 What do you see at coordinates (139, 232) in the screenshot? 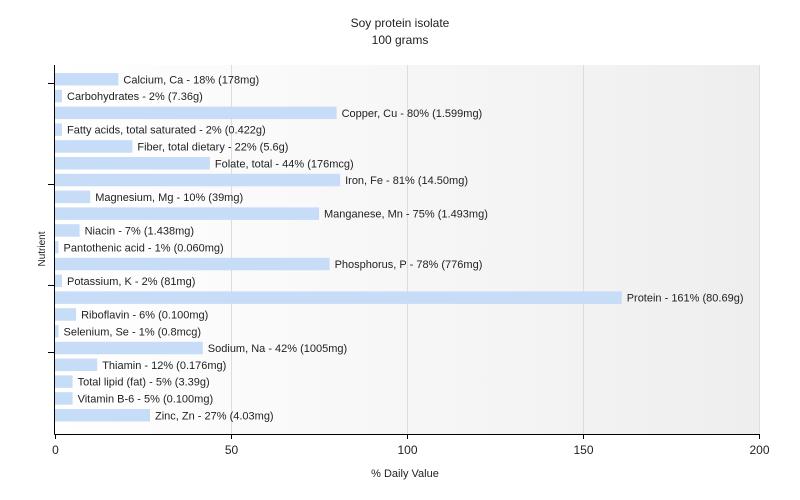
I see `bar-label: Niacin - 7% (1.438mg)` at bounding box center [139, 232].